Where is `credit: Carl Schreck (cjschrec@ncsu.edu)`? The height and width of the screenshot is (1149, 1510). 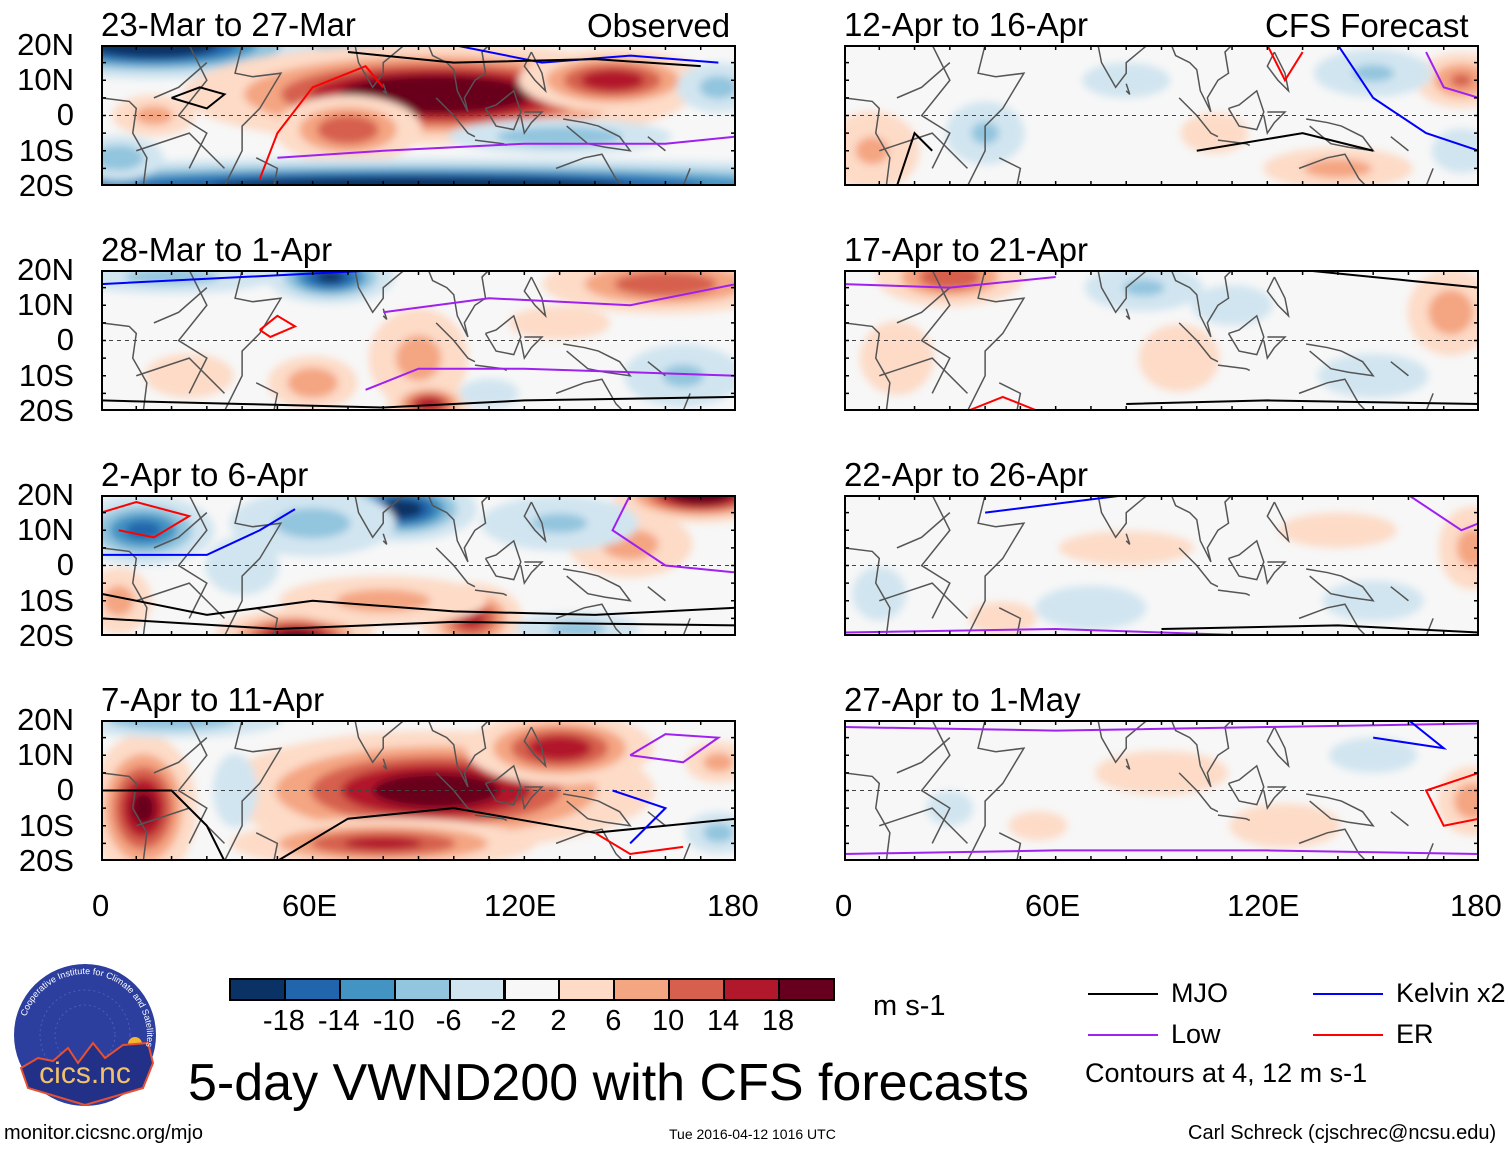 credit: Carl Schreck (cjschrec@ncsu.edu) is located at coordinates (1342, 1133).